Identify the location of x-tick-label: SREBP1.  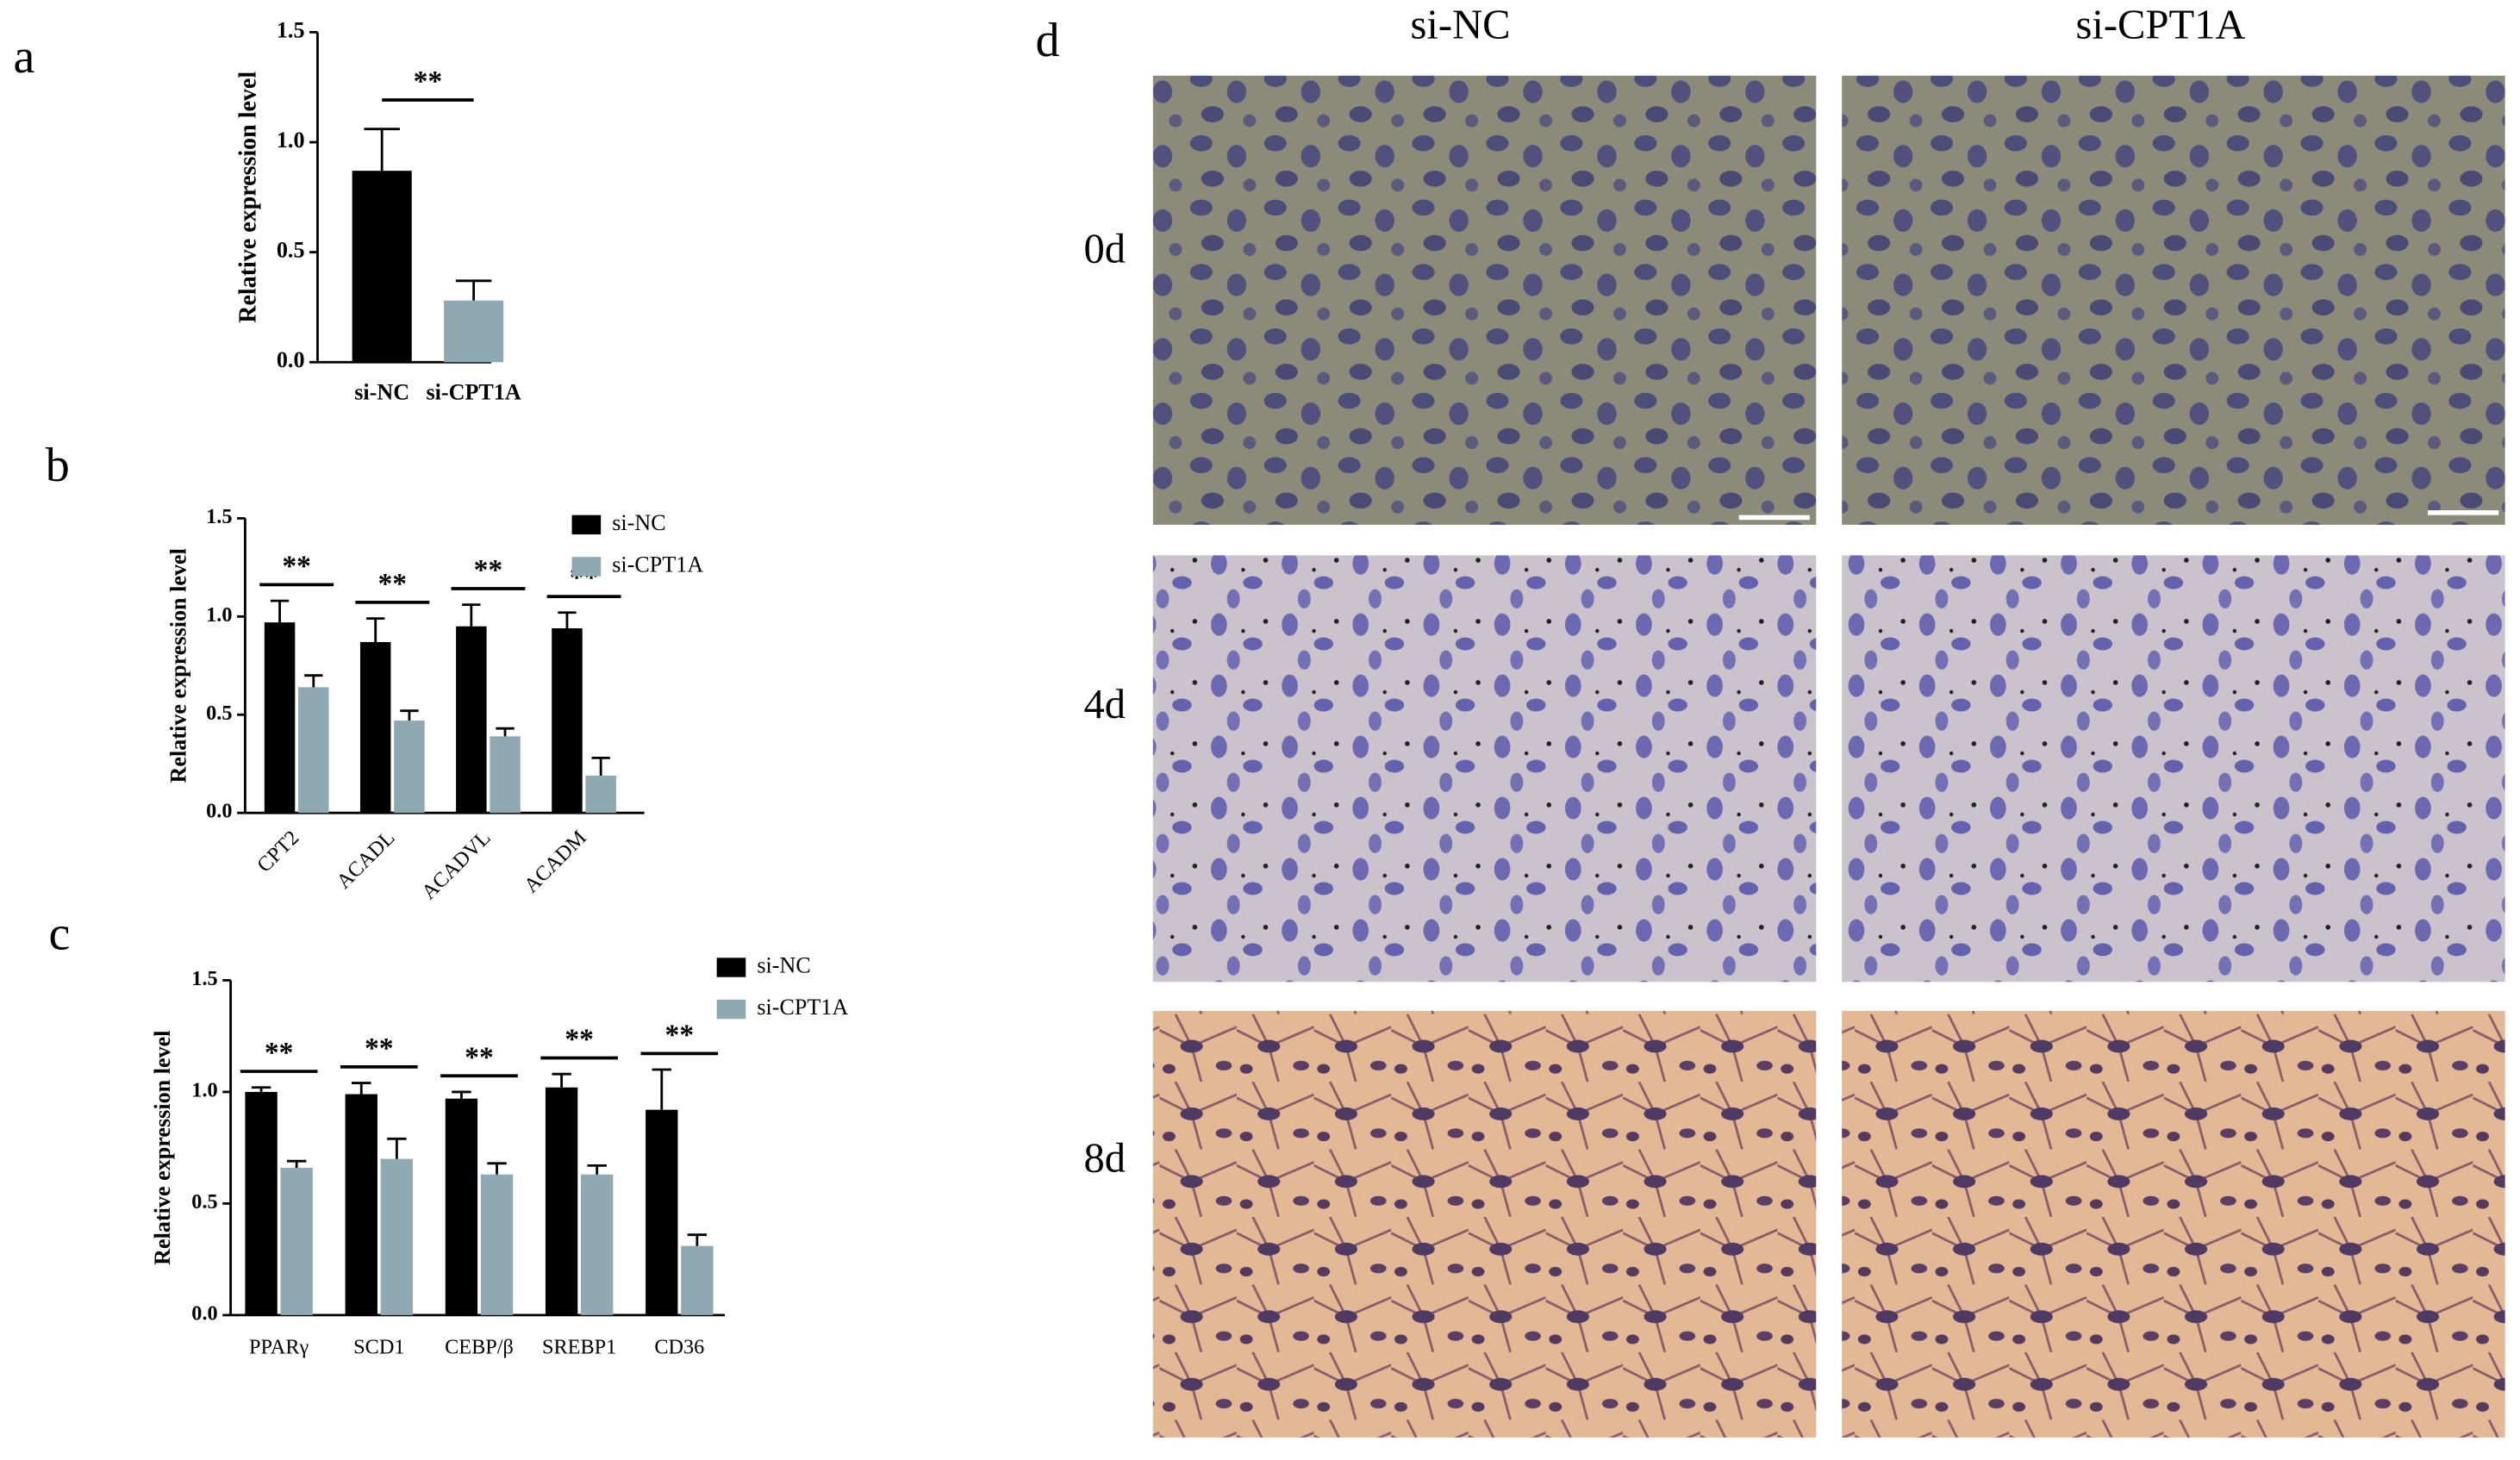
(579, 1347).